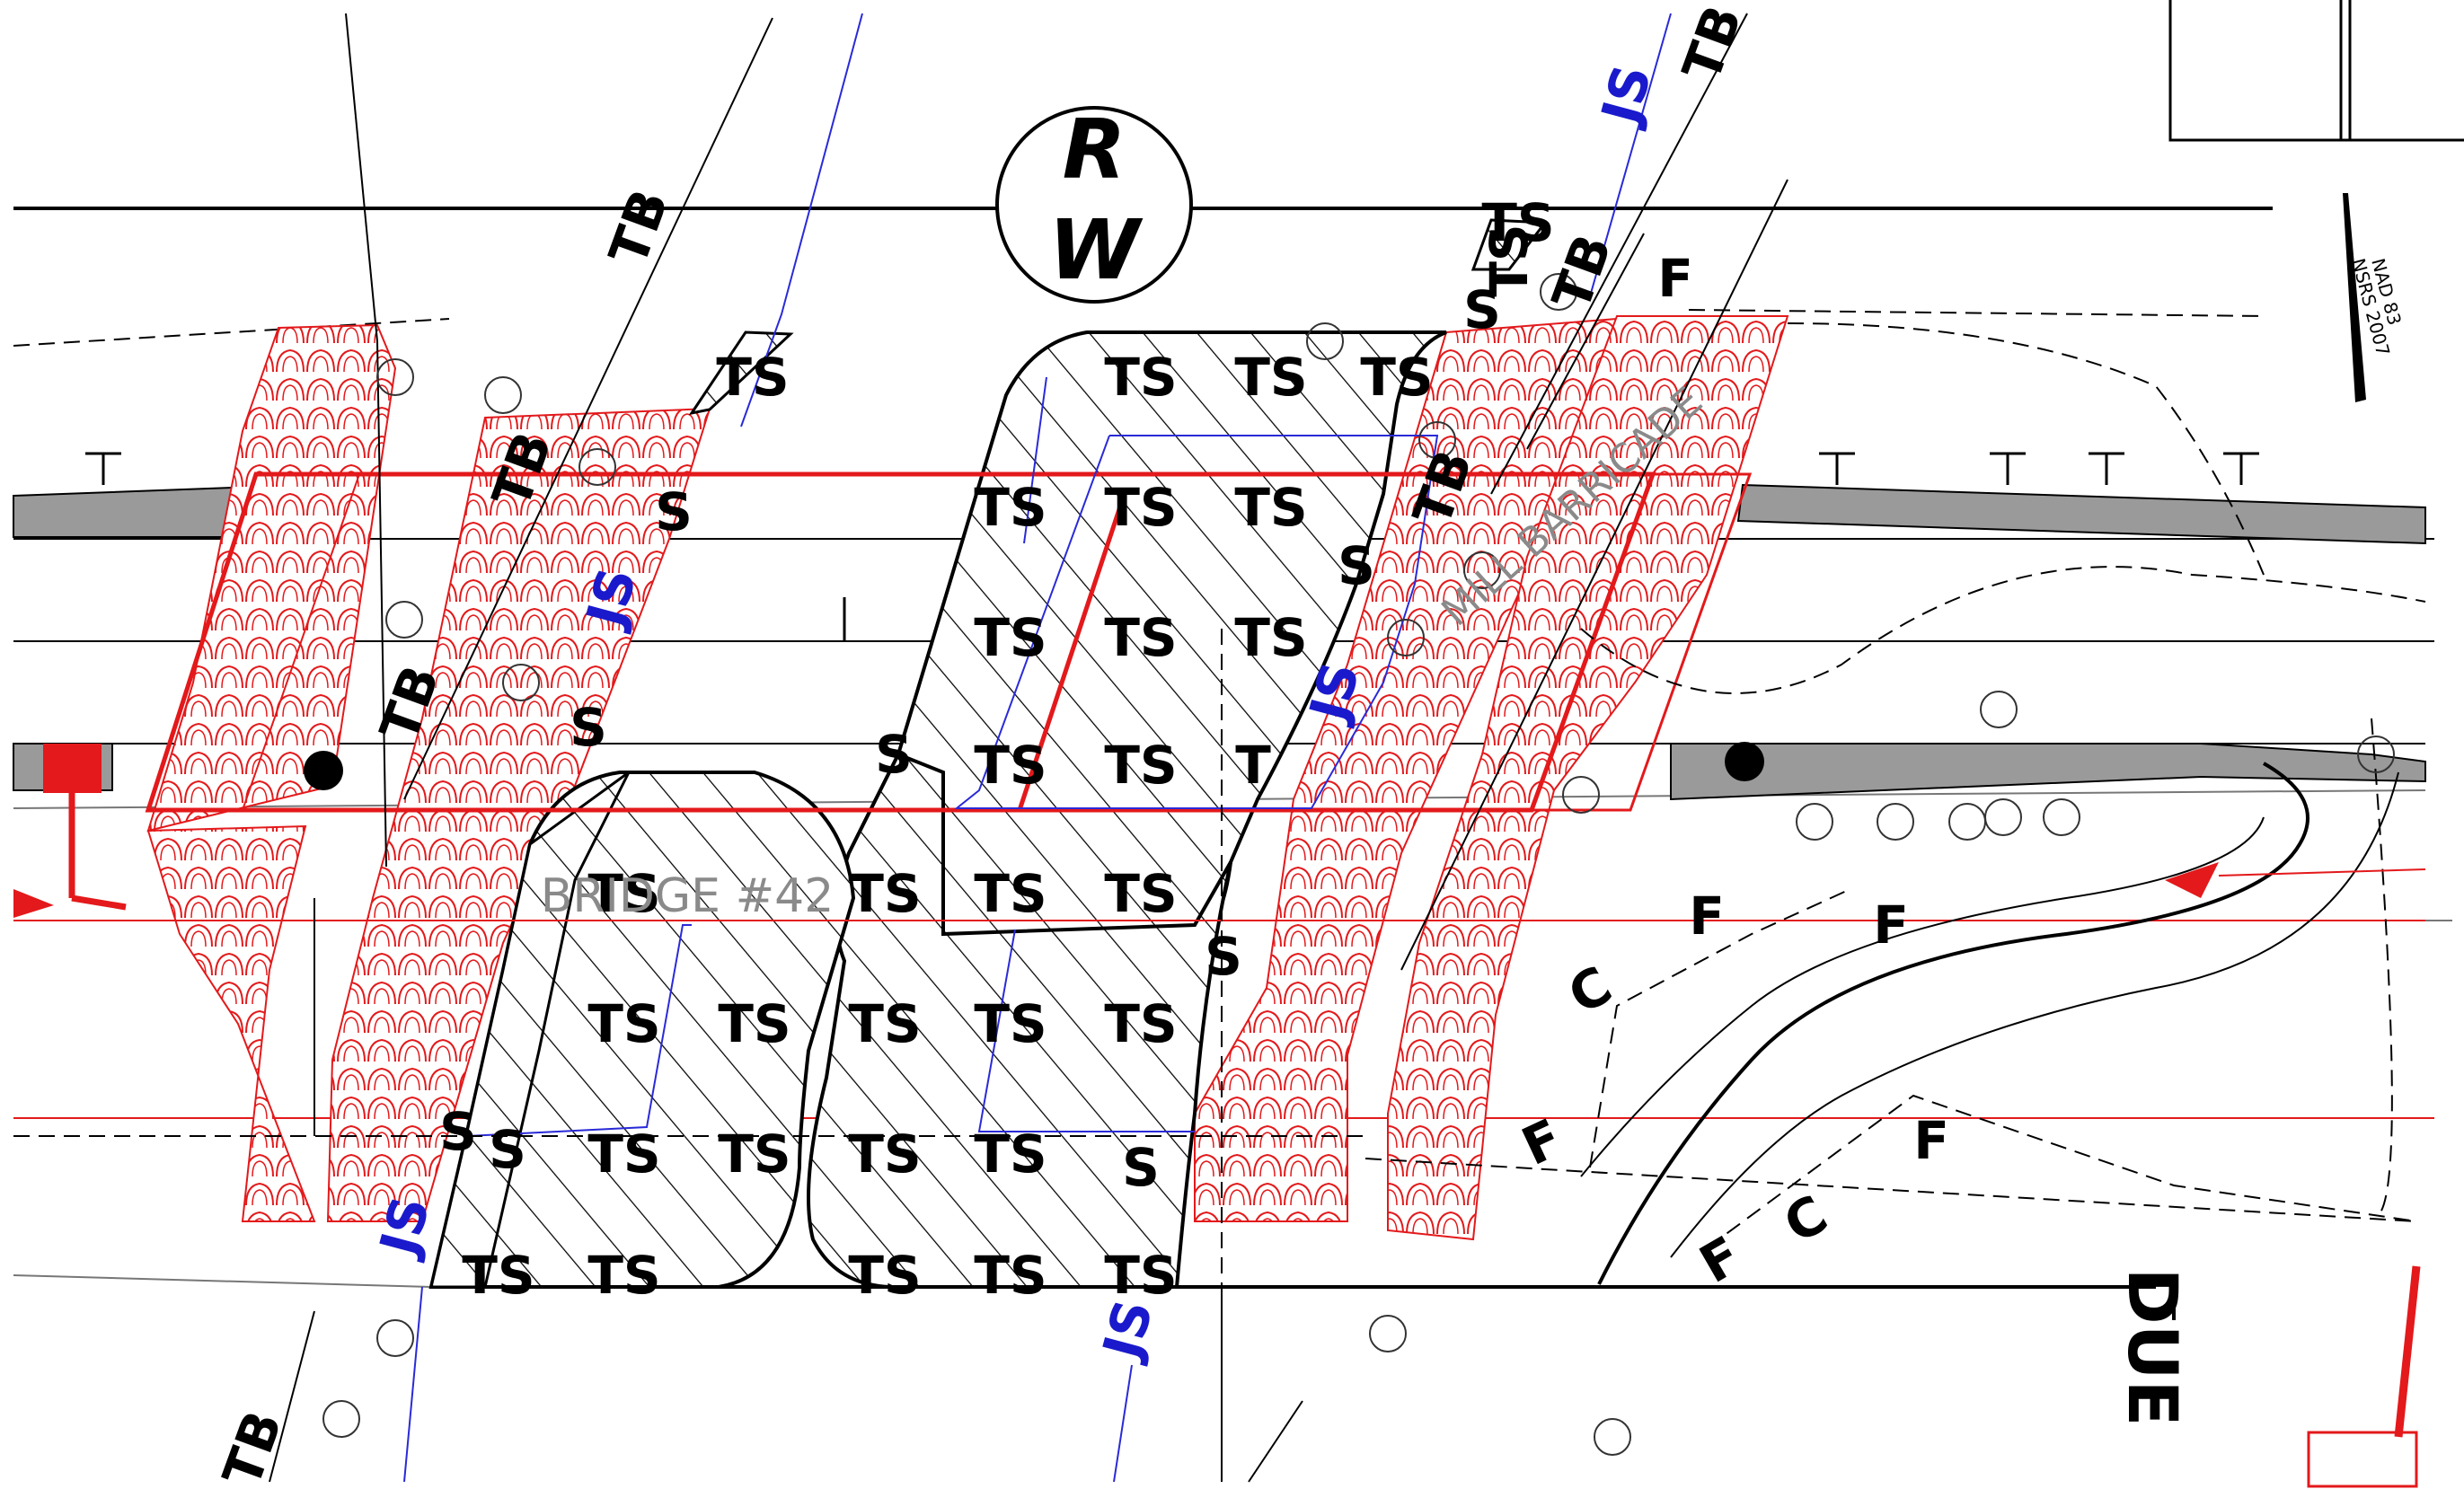  Describe the element at coordinates (1356, 565) in the screenshot. I see `label-s-4: S` at that location.